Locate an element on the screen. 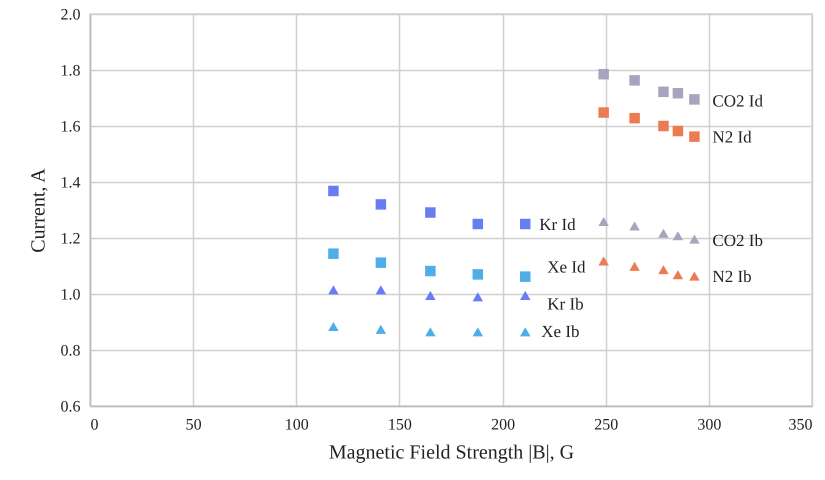 The width and height of the screenshot is (825, 480). x-axis-title: Magnetic Field Strength |B|, G is located at coordinates (451, 453).